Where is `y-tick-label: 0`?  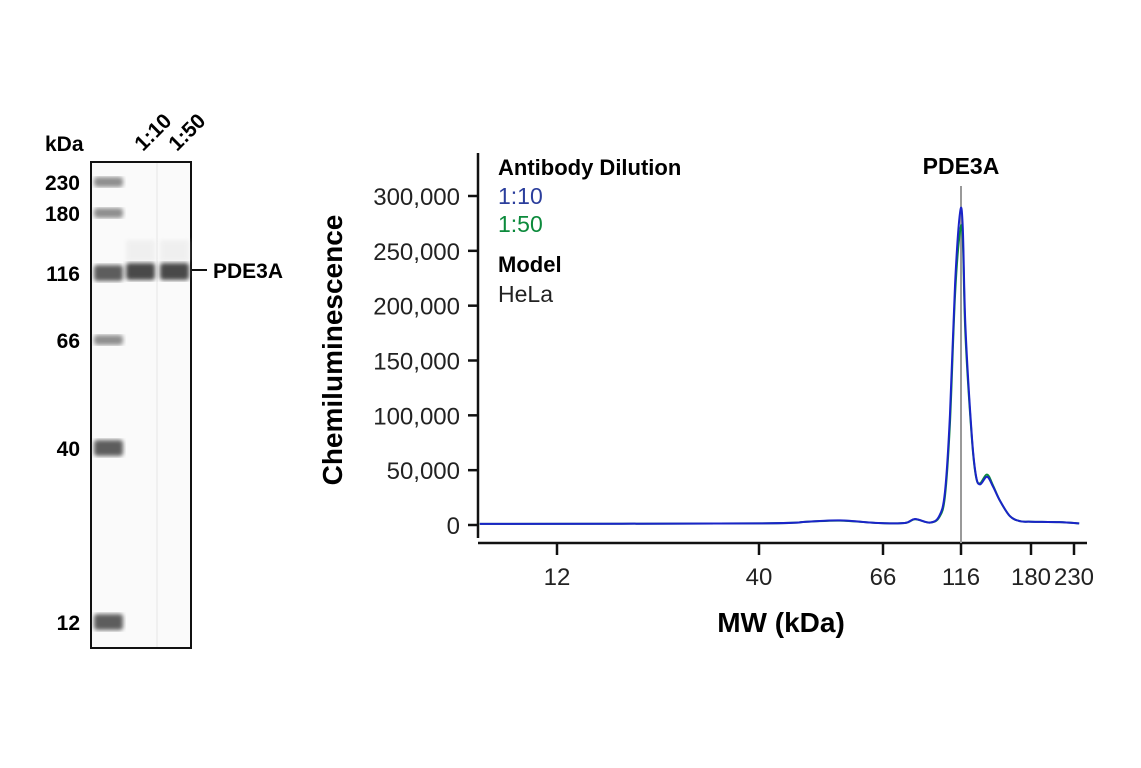 y-tick-label: 0 is located at coordinates (453, 526).